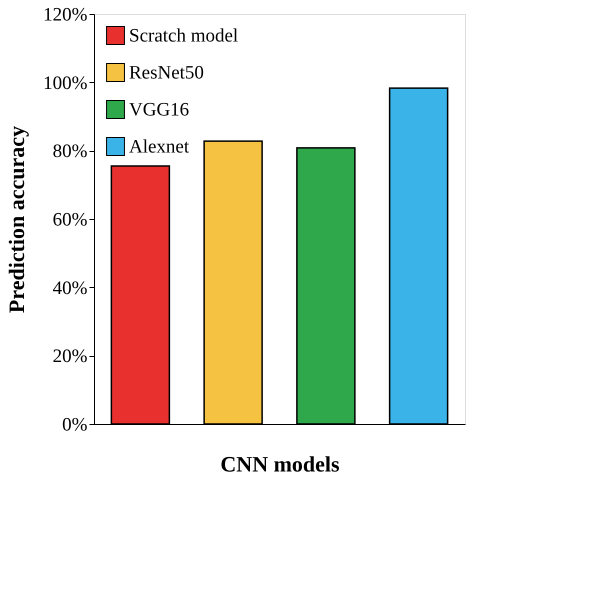  Describe the element at coordinates (75, 425) in the screenshot. I see `y-tick-label: 0%` at that location.